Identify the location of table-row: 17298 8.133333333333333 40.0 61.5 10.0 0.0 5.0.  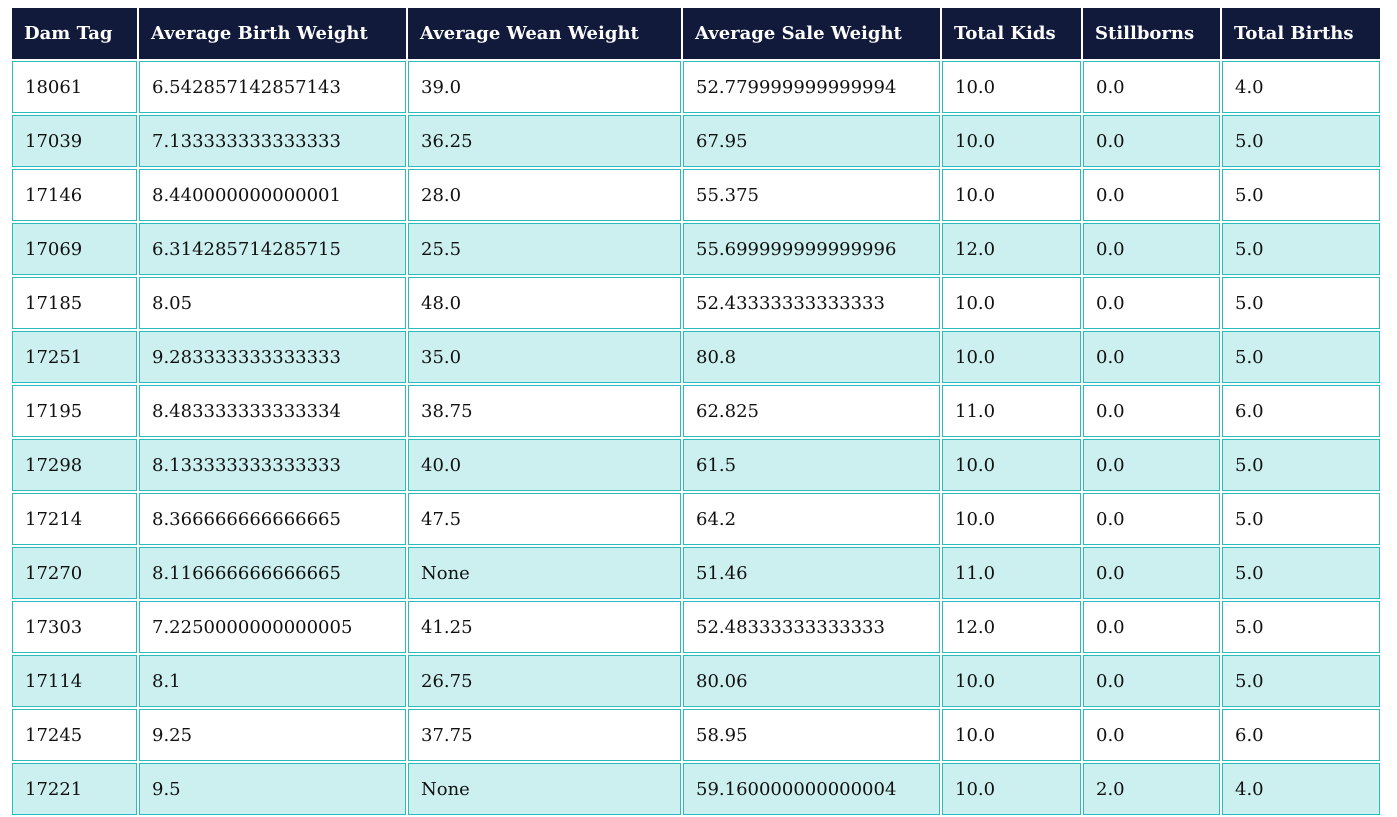
(696, 465).